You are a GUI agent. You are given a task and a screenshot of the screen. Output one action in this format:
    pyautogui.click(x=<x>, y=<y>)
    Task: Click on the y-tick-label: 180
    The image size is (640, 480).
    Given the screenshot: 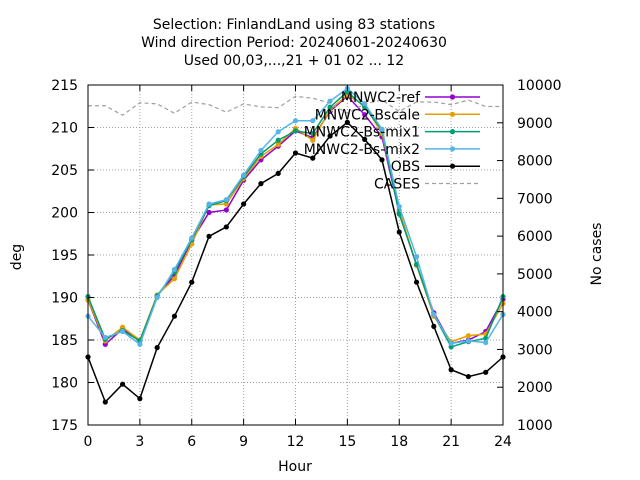 What is the action you would take?
    pyautogui.click(x=64, y=384)
    